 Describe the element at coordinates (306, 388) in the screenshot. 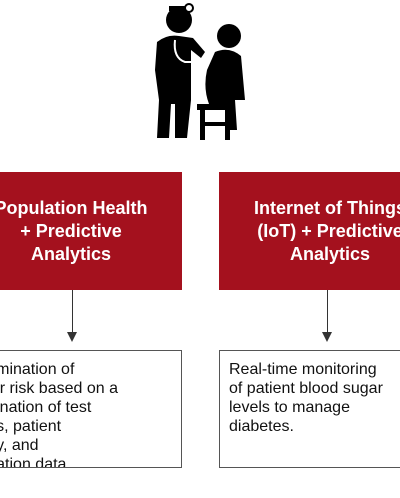

I see `right-description-line: of patient blood sugar` at that location.